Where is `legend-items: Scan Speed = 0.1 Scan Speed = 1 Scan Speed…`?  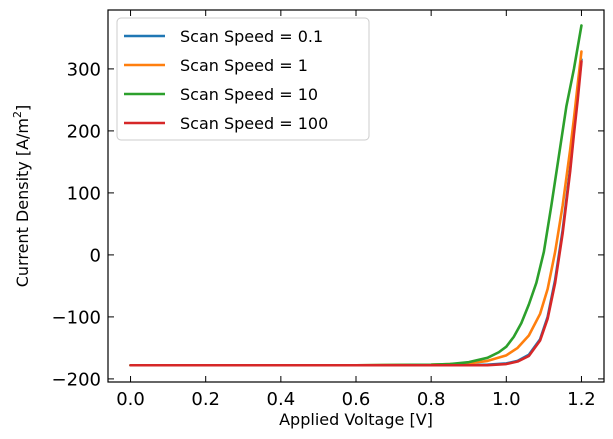 legend-items: Scan Speed = 0.1 Scan Speed = 1 Scan Speed… is located at coordinates (226, 80).